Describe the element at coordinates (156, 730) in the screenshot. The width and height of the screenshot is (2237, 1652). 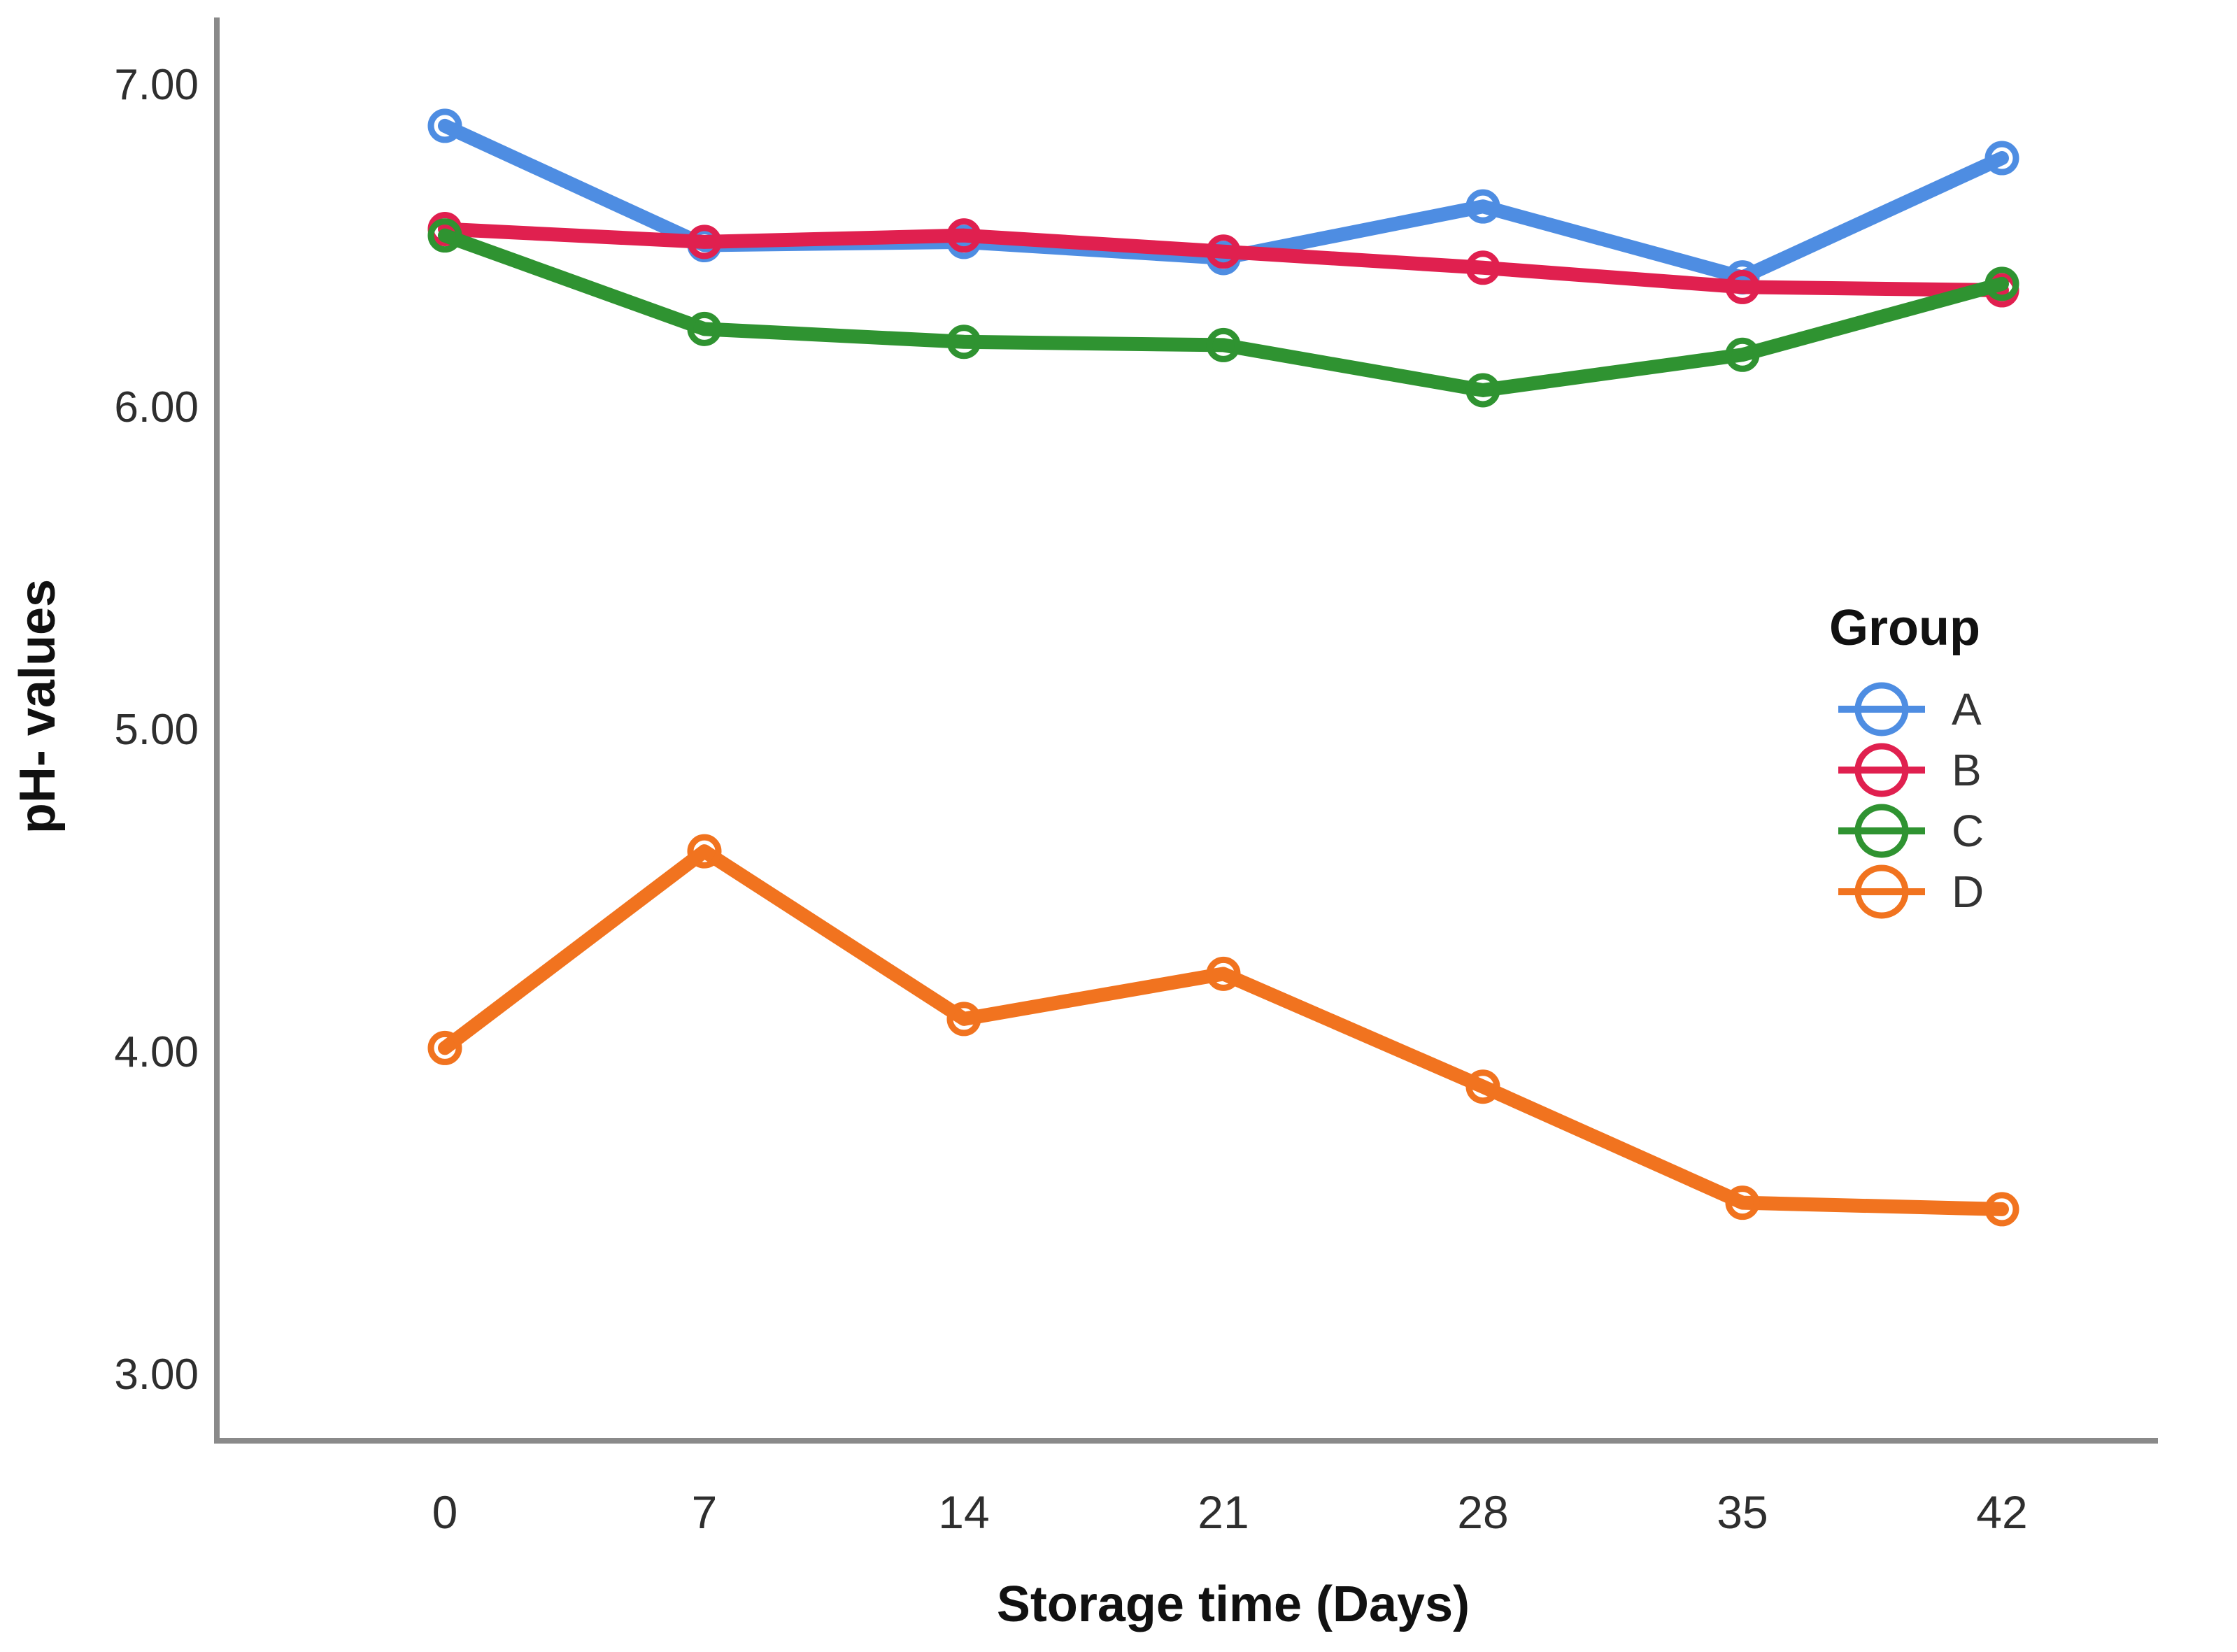
I see `y-tick-label: 5.00` at that location.